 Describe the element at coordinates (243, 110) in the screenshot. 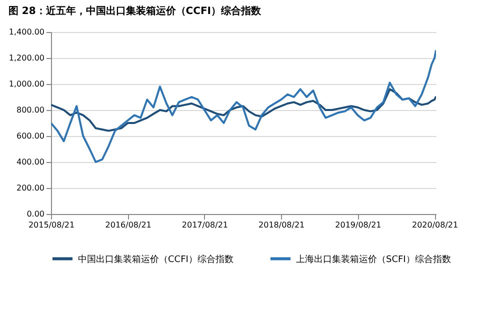

I see `line-series` at that location.